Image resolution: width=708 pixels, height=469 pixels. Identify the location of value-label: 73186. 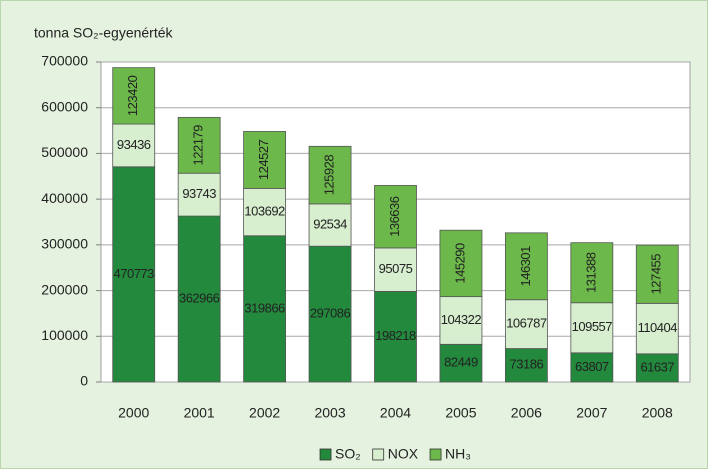
(527, 364).